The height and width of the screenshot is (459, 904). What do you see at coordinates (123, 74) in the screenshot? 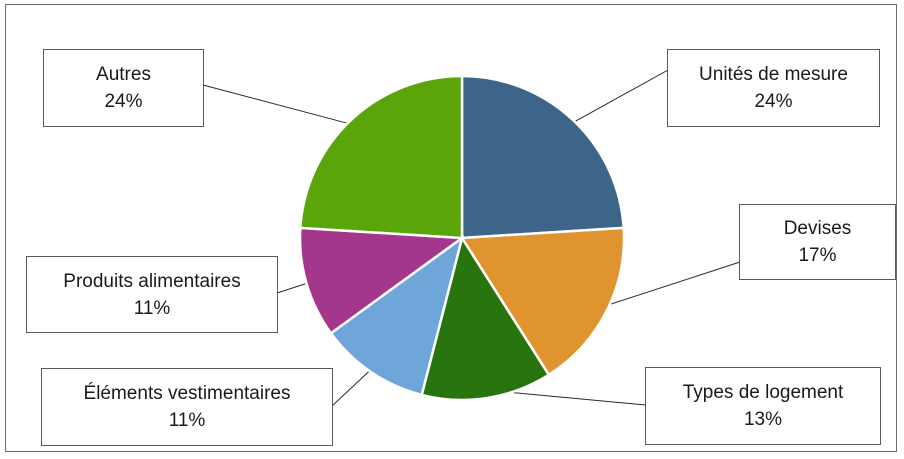
I see `label-name: Autres` at bounding box center [123, 74].